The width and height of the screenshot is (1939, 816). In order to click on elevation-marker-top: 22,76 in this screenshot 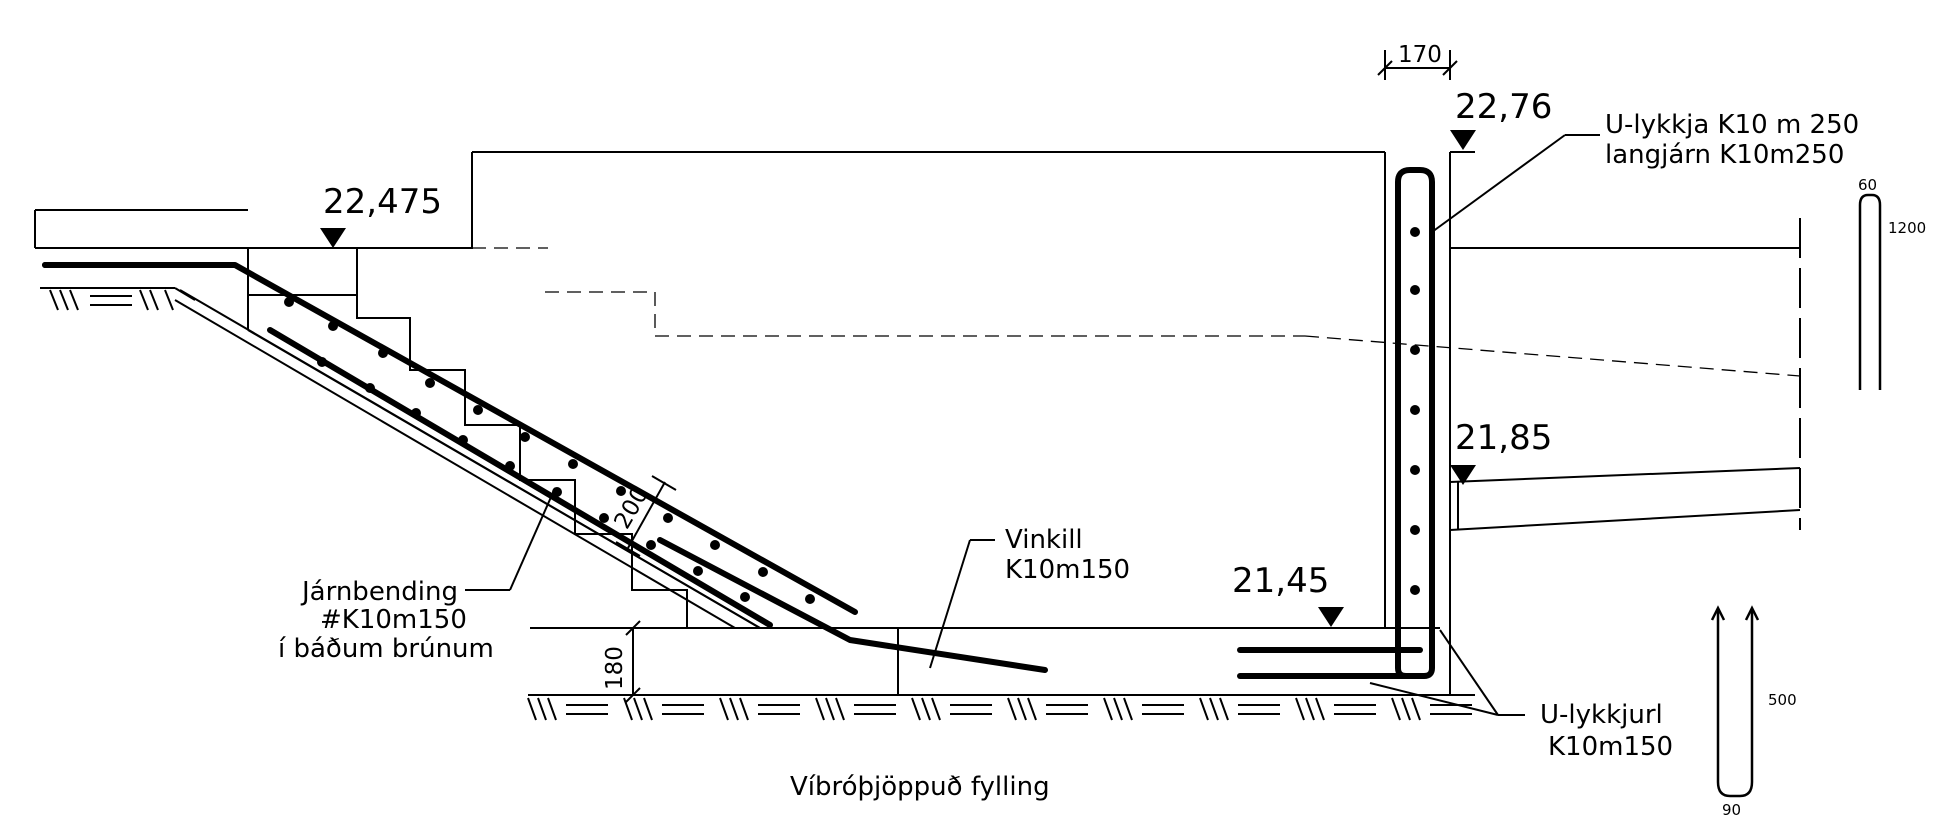, I will do `click(1501, 118)`.